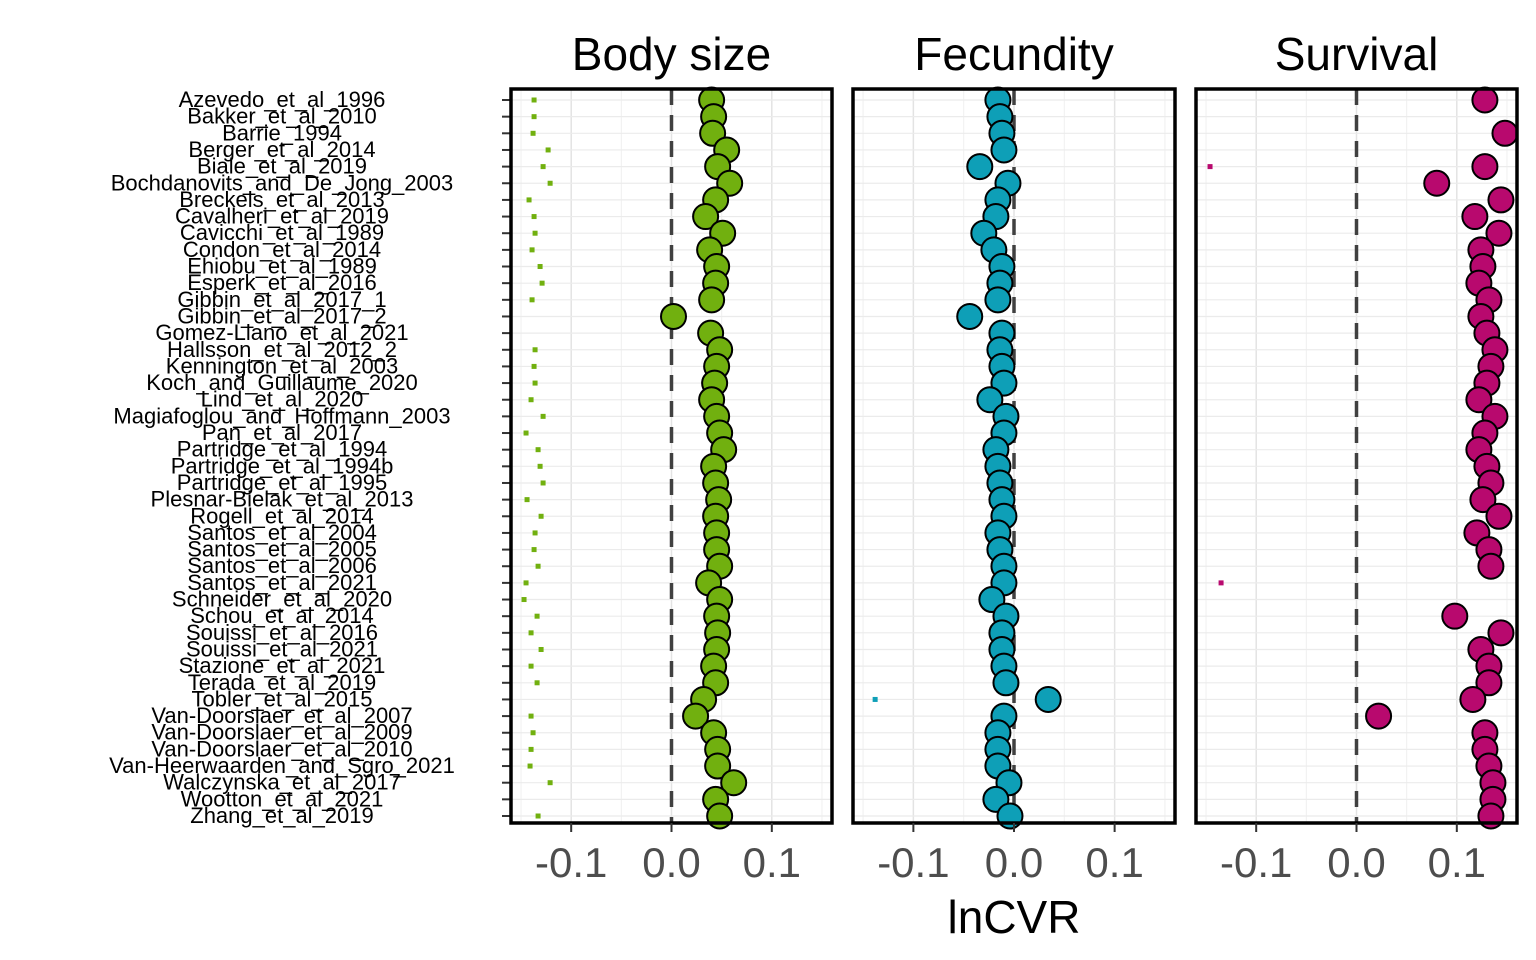  Describe the element at coordinates (282, 599) in the screenshot. I see `study-label: Schneider_et_al_2020` at that location.